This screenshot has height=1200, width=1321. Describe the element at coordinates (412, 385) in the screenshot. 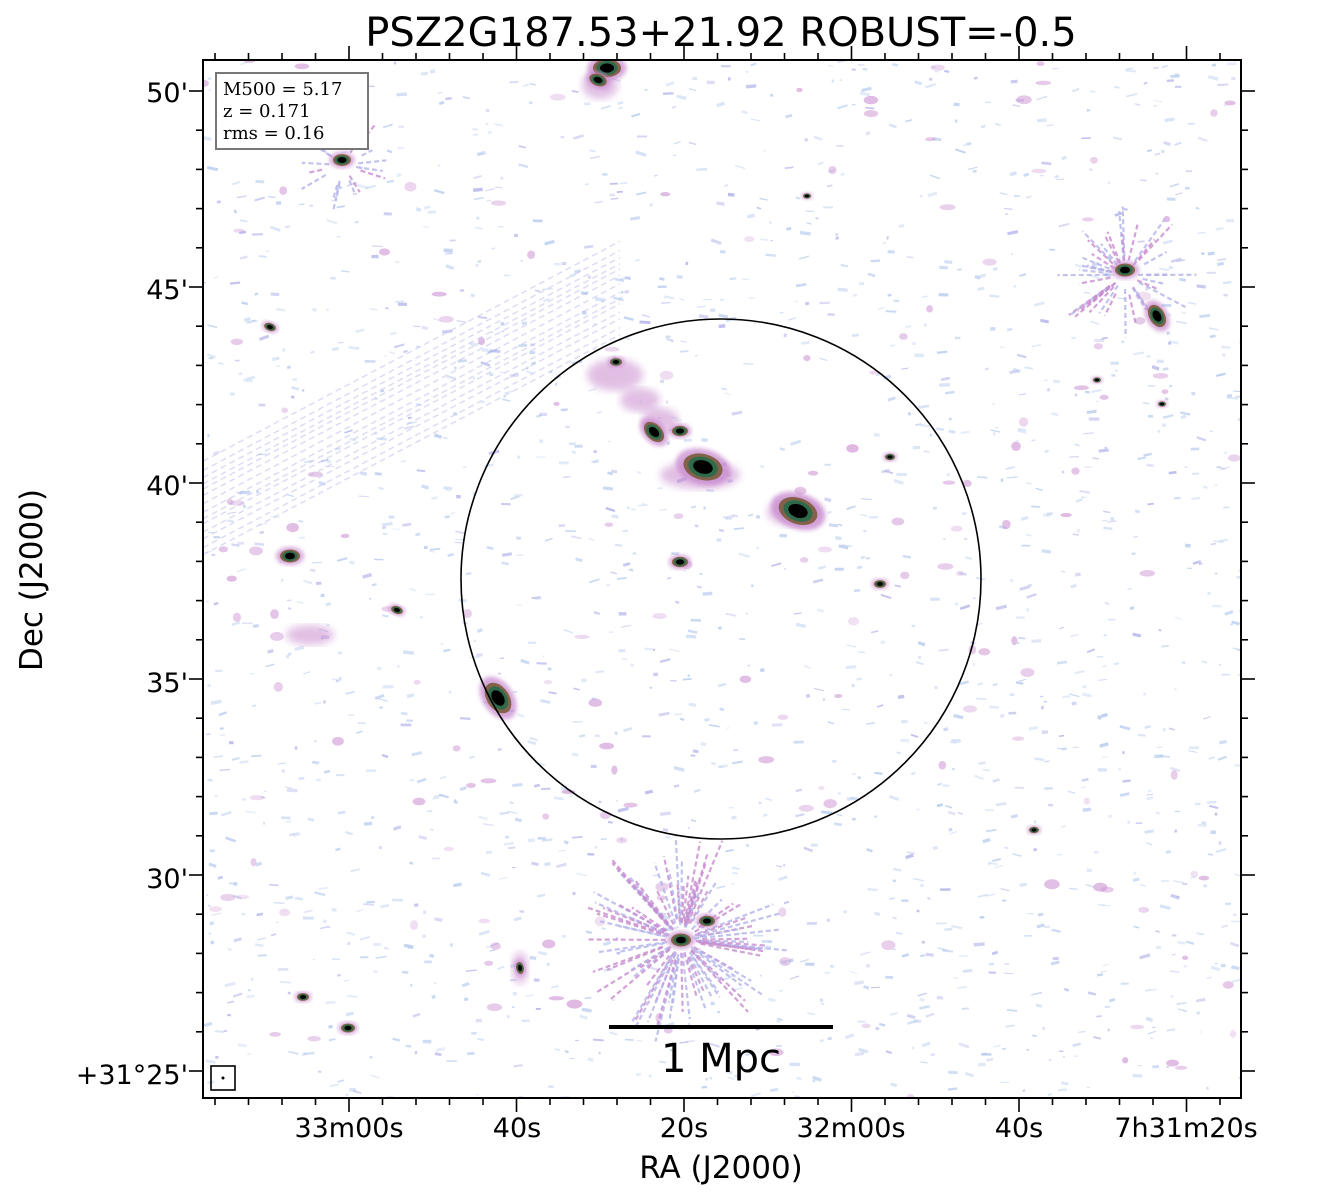

I see `streak` at that location.